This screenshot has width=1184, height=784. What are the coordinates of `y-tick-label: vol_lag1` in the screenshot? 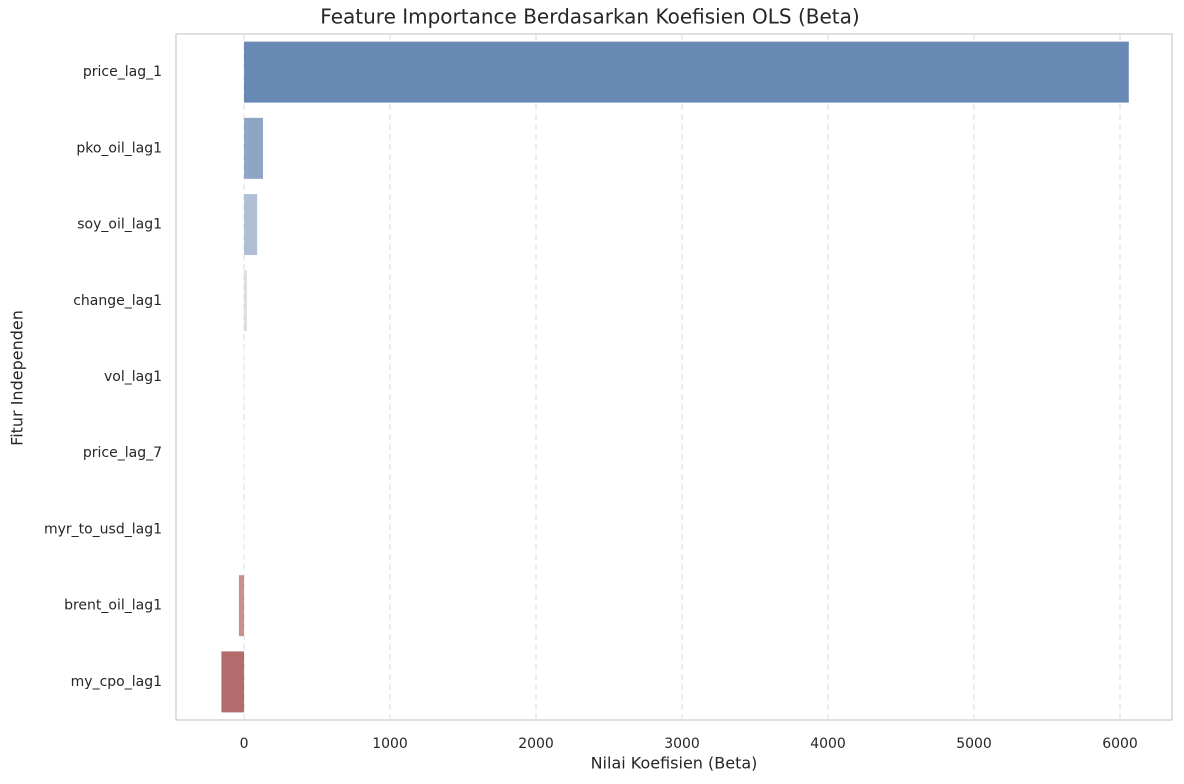 It's located at (133, 377).